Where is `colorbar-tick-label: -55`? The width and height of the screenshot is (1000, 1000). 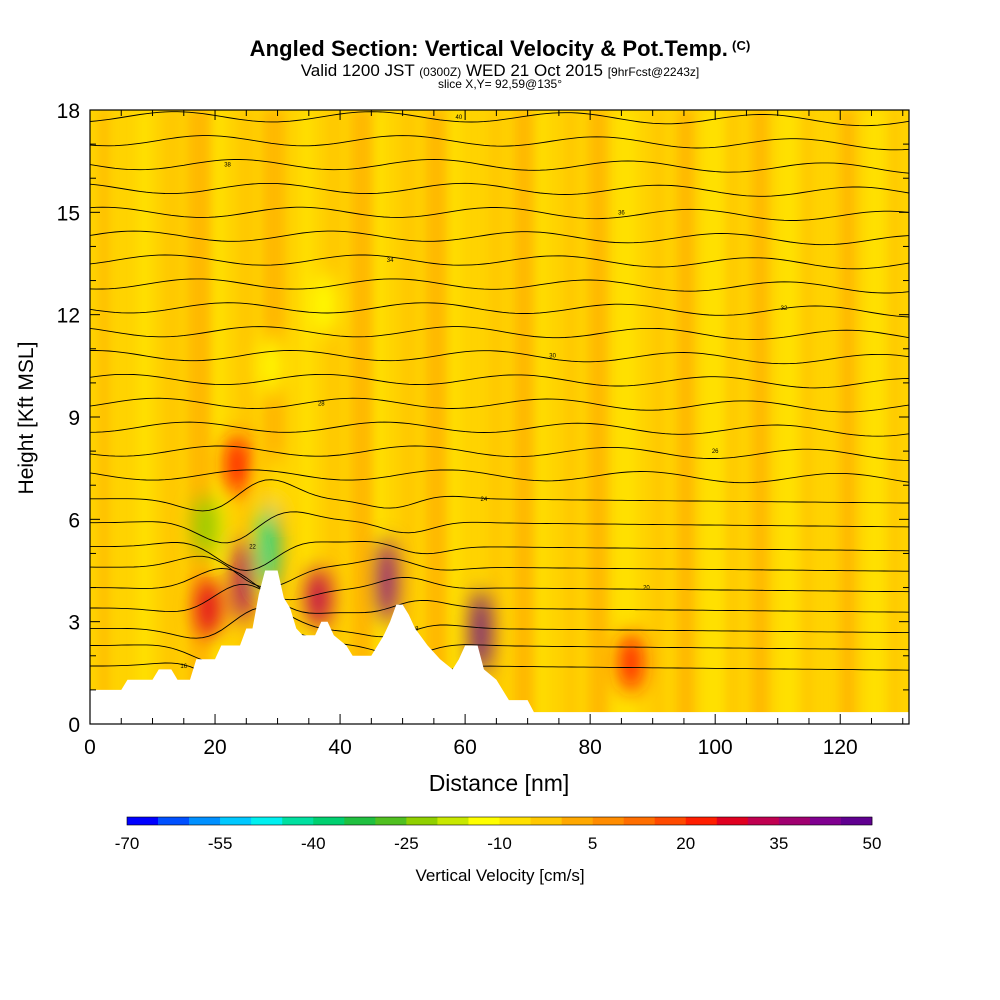
colorbar-tick-label: -55 is located at coordinates (220, 843).